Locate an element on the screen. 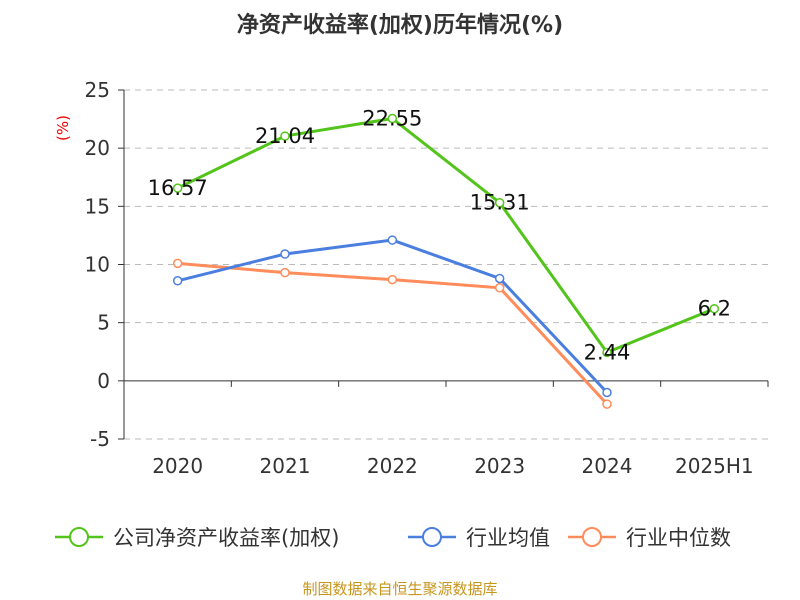 The height and width of the screenshot is (600, 800). series-line is located at coordinates (393, 333).